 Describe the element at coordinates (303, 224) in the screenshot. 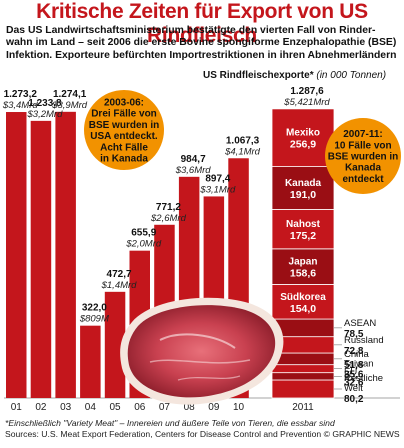

I see `segment-name: Nahost` at that location.